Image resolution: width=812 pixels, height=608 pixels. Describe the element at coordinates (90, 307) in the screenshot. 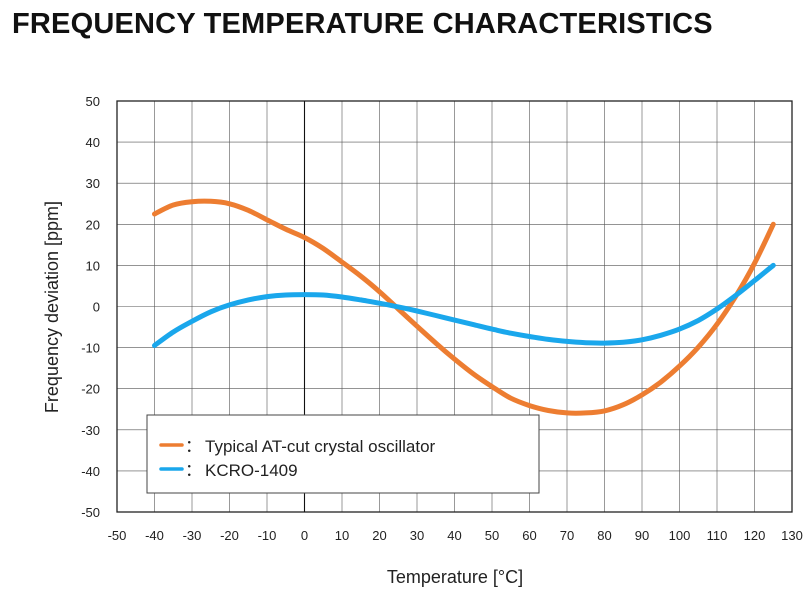

I see `y-tick-labels: -50 -40 -30 -20 -10 0 10 20 30 40 50` at that location.